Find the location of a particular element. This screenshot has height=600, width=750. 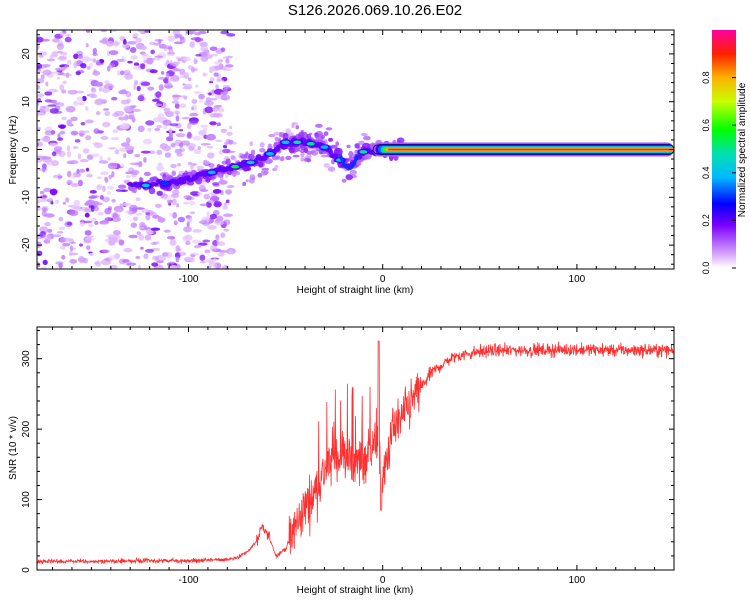

stable-band-outline is located at coordinates (523, 149).